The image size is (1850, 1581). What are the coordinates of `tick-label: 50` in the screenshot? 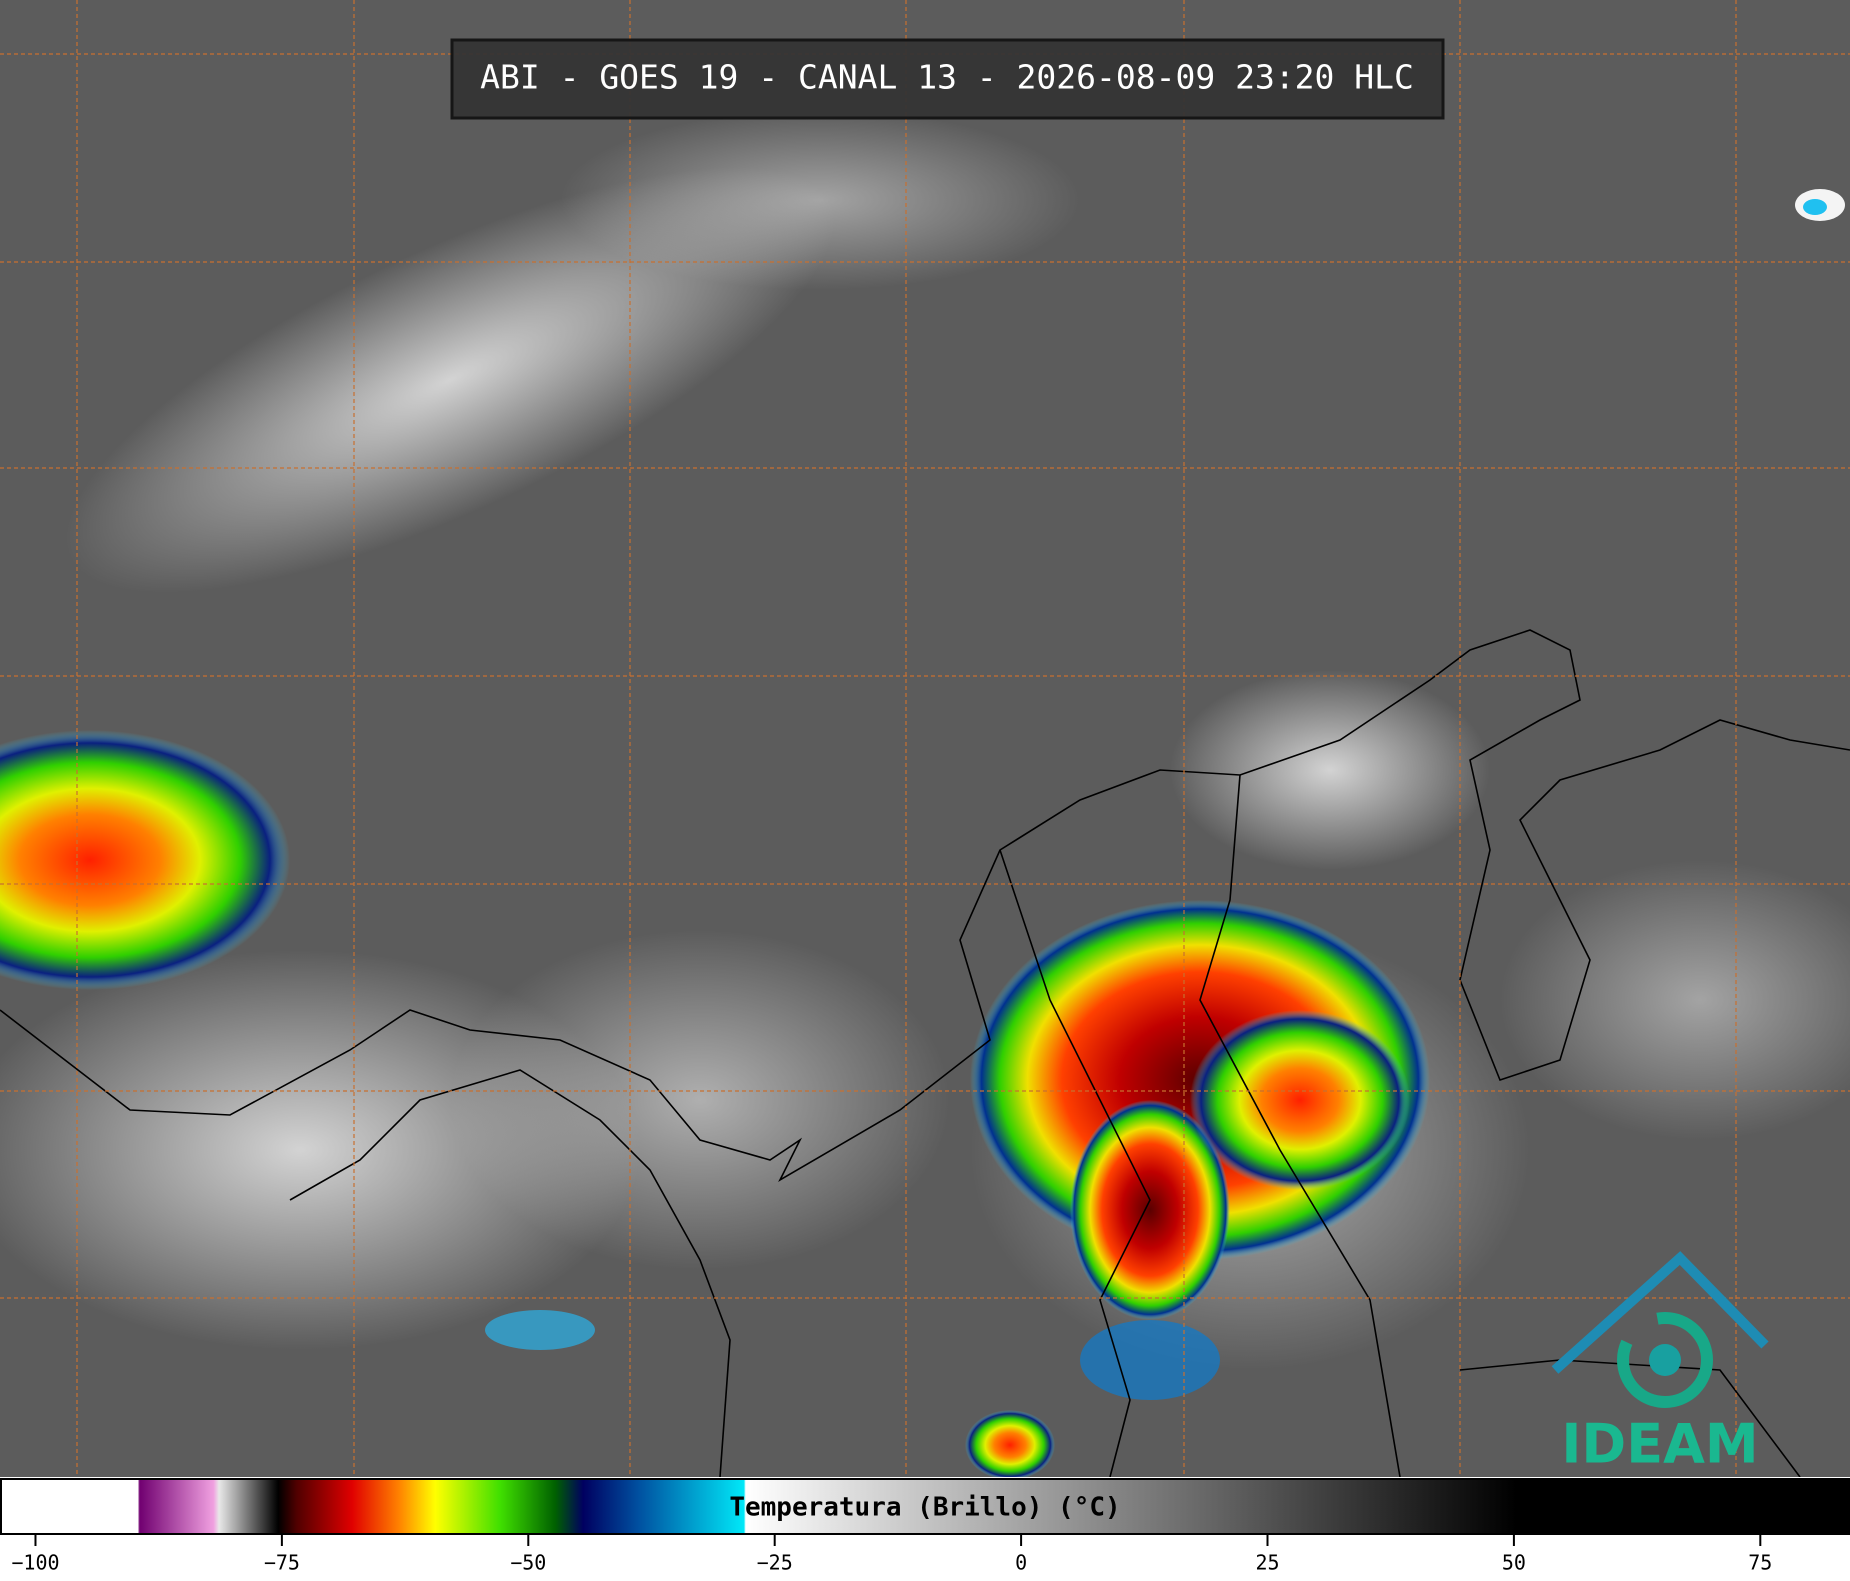 It's located at (1514, 1563).